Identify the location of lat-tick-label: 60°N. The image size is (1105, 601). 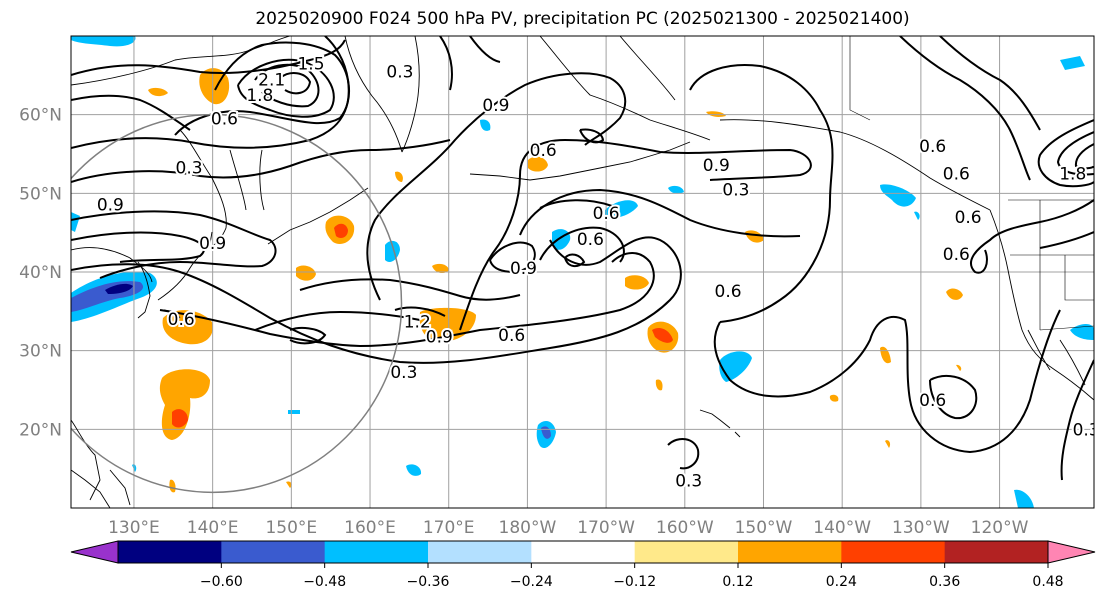
(40, 116).